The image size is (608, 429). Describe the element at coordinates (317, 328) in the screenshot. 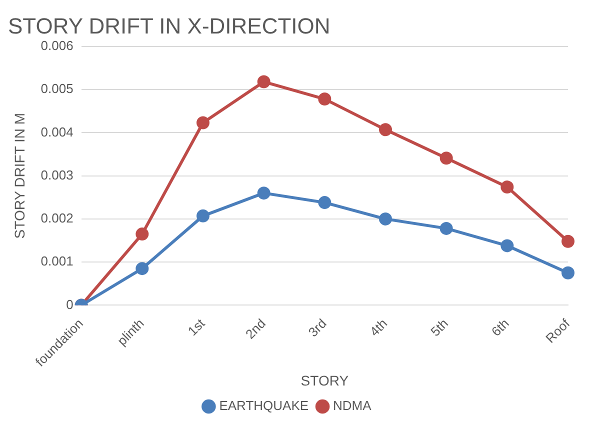

I see `x-tick-label: 3rd` at that location.